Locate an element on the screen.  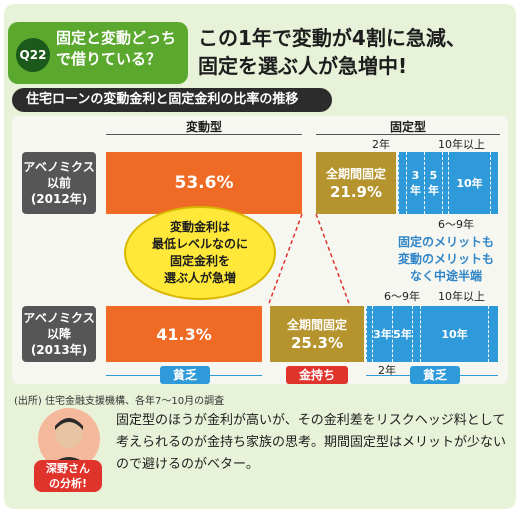
seg-5yr-2013: 5年 is located at coordinates (402, 334).